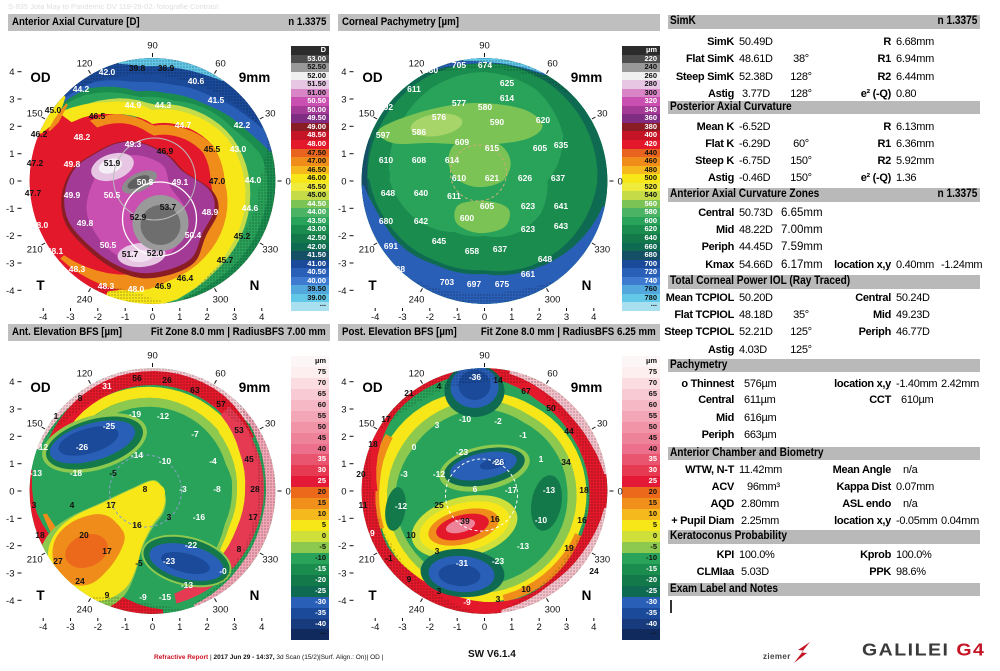 The height and width of the screenshot is (671, 1000). I want to click on svg-text: -17, so click(511, 490).